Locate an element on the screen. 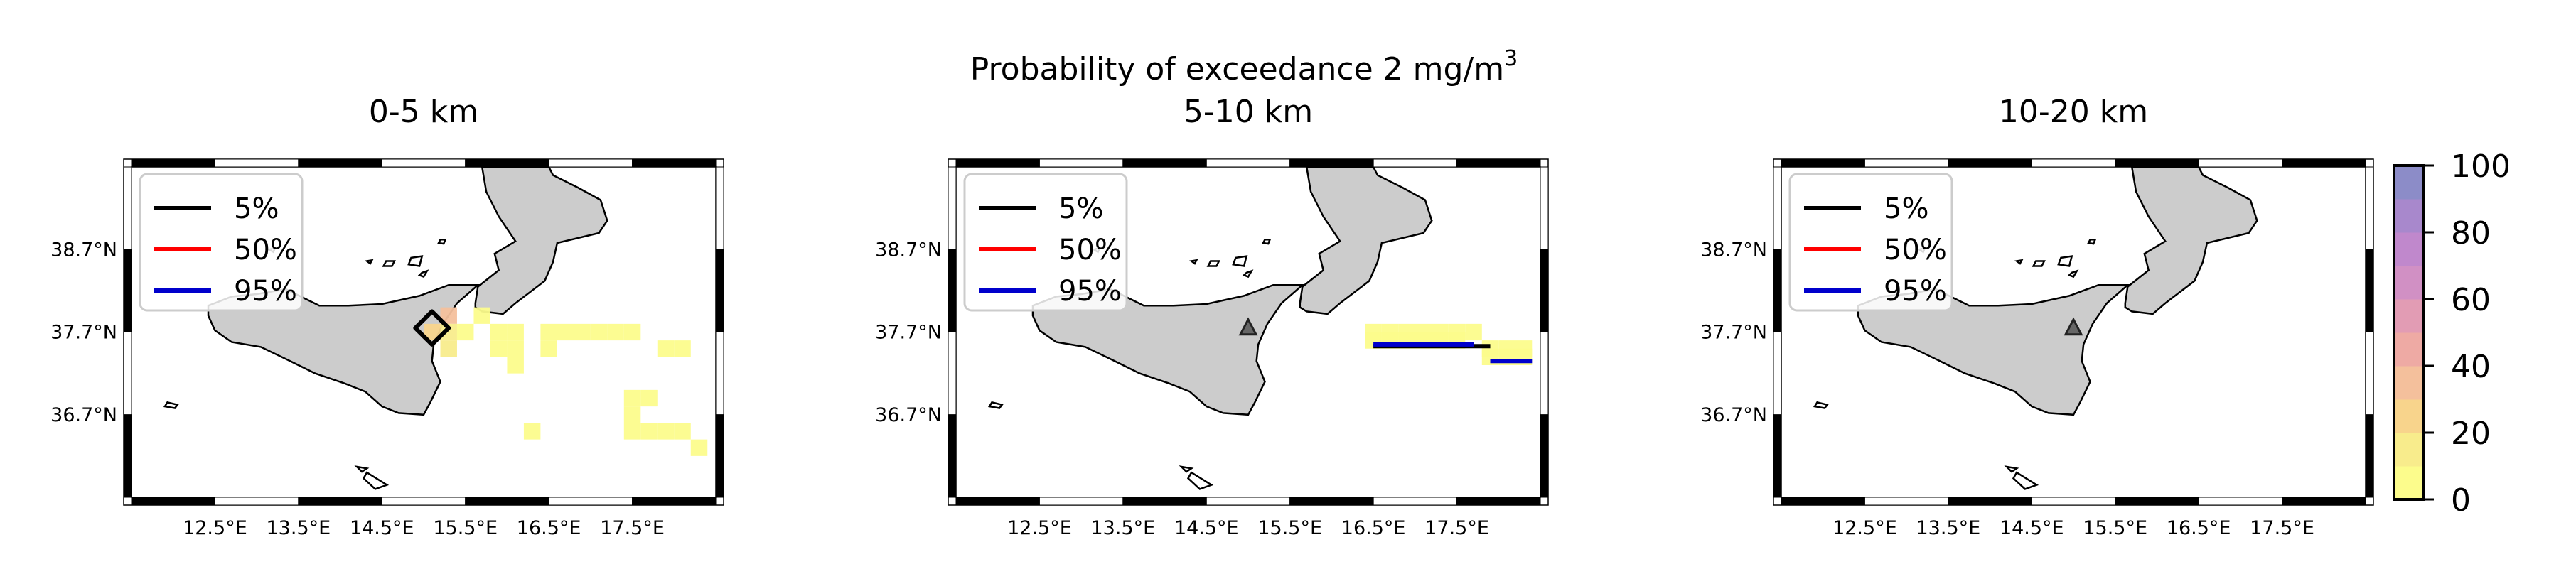  colorbar-tick-label: 60 is located at coordinates (2471, 300).